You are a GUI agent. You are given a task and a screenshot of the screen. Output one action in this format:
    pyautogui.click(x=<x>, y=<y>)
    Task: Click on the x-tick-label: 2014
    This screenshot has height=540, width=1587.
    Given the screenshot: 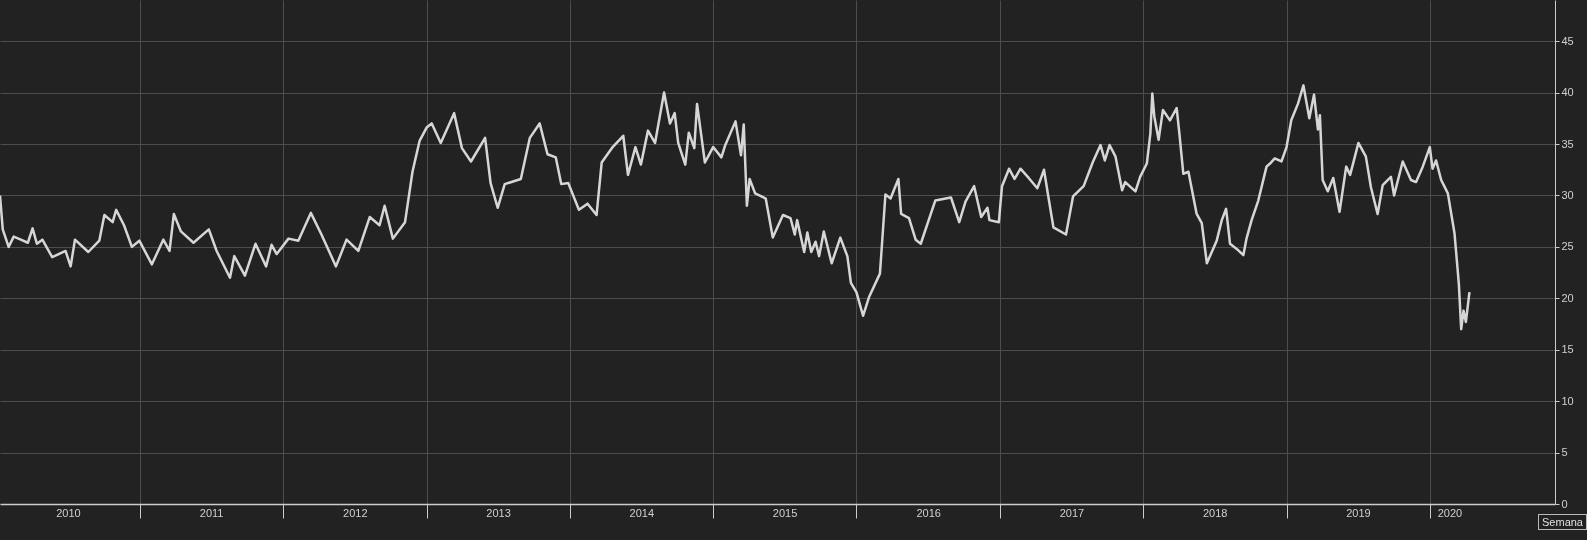 What is the action you would take?
    pyautogui.click(x=642, y=512)
    